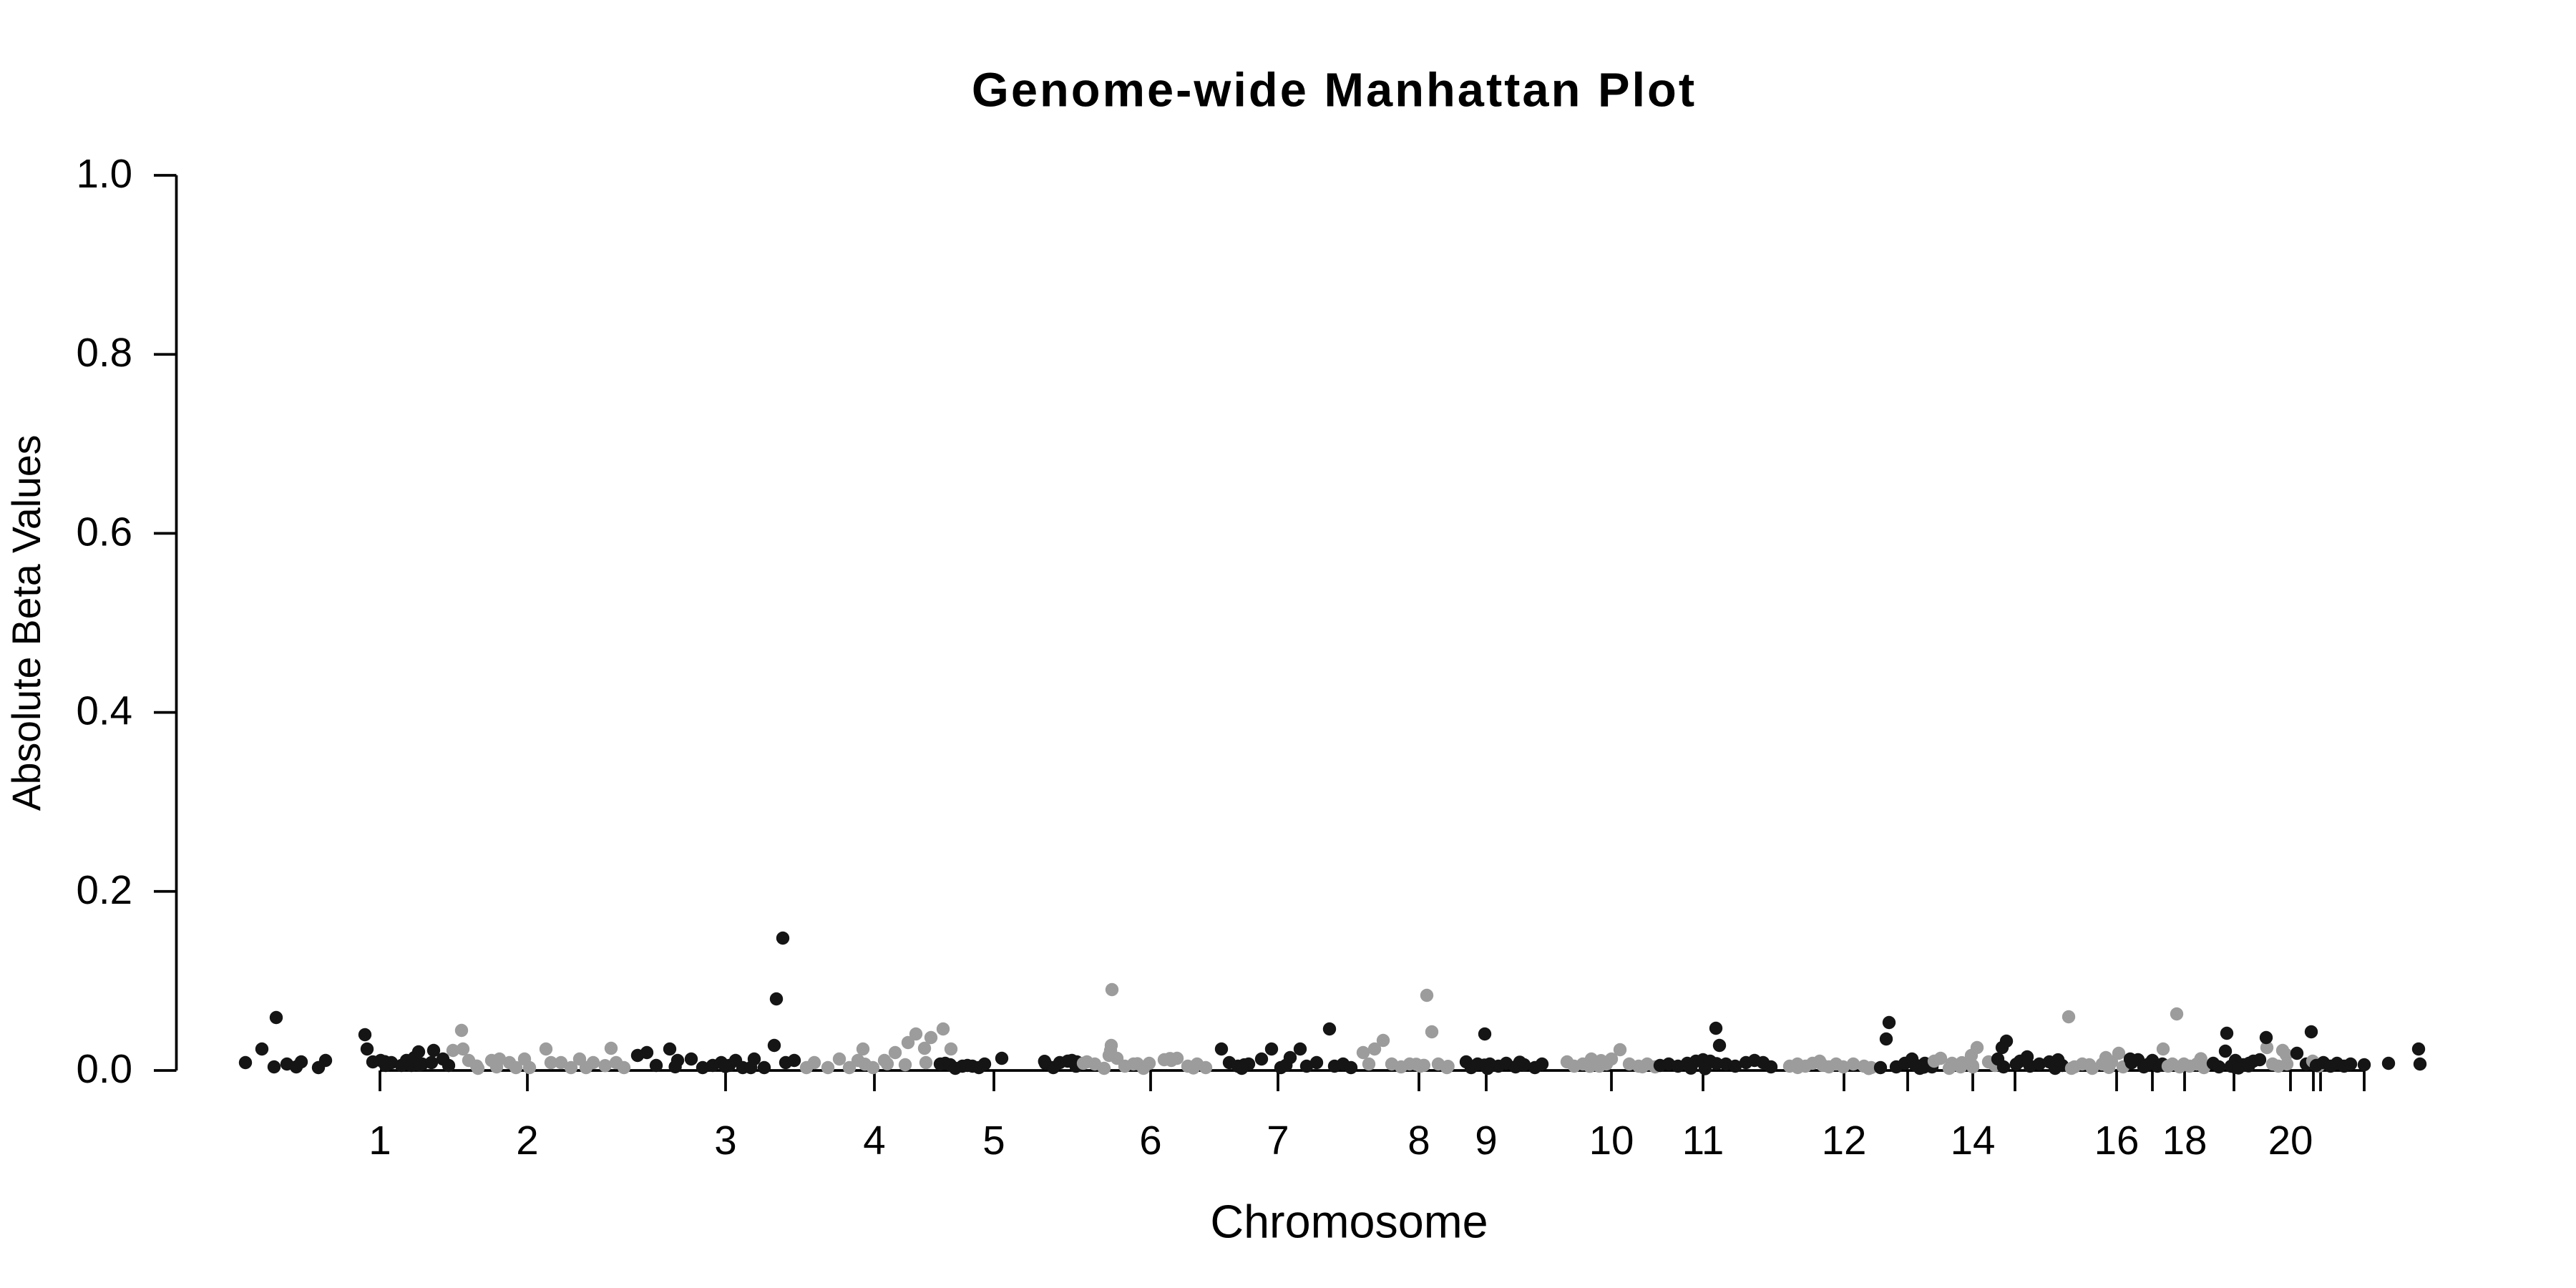 The height and width of the screenshot is (1288, 2576). Describe the element at coordinates (527, 1140) in the screenshot. I see `svg-text: 2` at that location.